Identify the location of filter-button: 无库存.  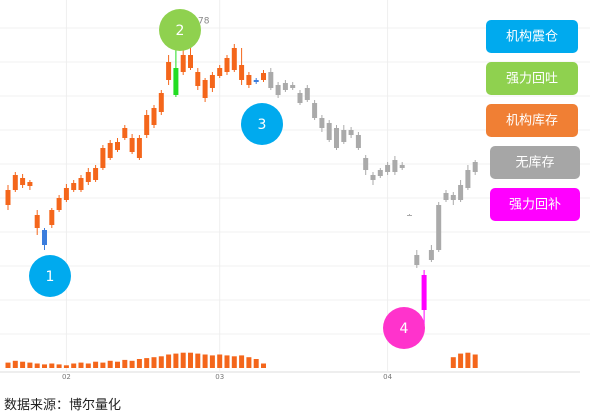
(535, 162).